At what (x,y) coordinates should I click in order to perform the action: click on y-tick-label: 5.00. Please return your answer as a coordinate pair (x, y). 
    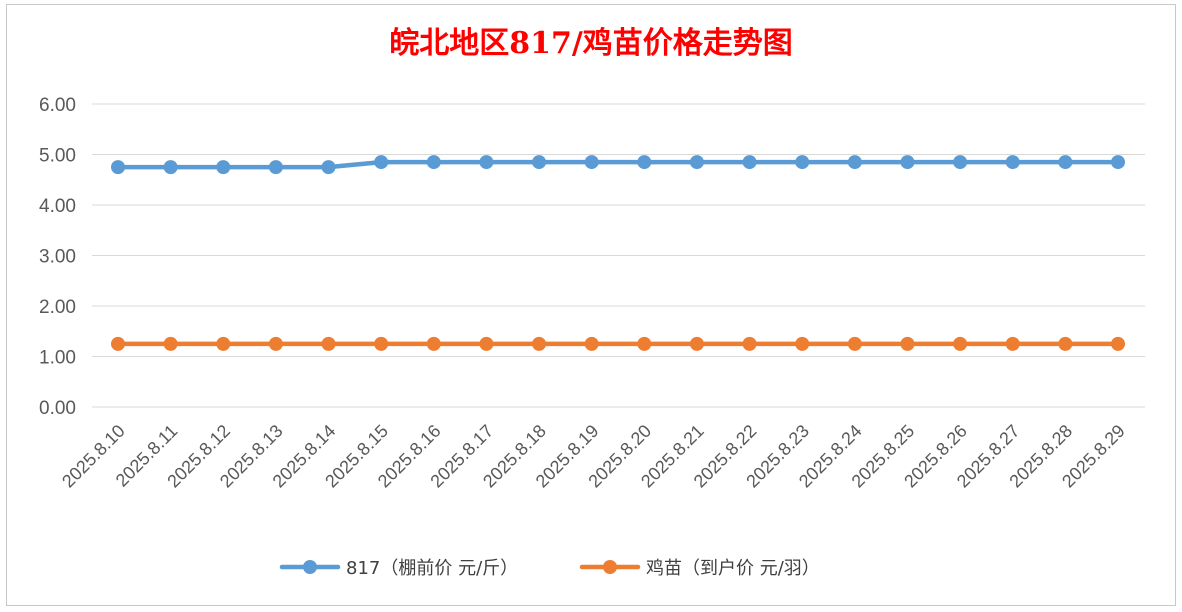
    Looking at the image, I should click on (57, 156).